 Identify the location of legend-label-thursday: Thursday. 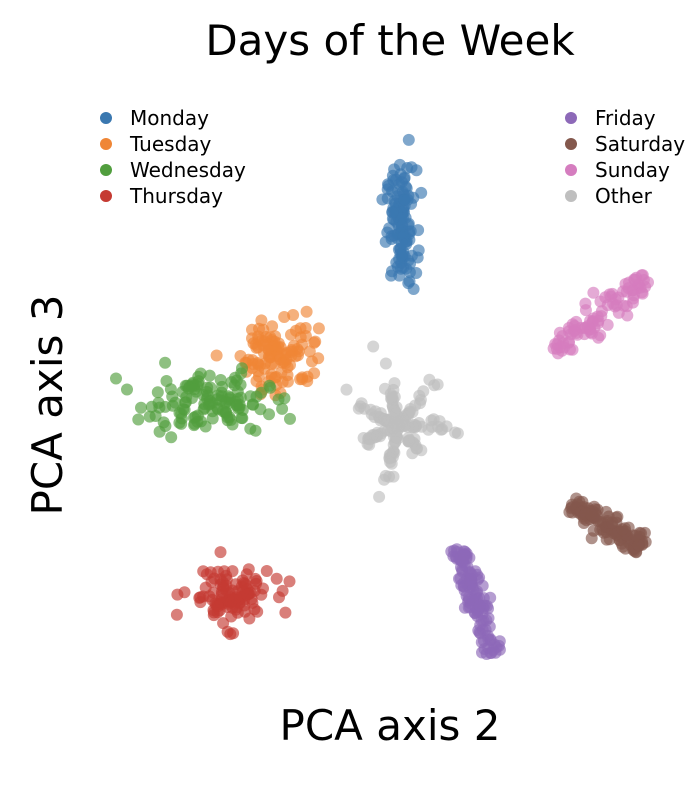
(176, 196).